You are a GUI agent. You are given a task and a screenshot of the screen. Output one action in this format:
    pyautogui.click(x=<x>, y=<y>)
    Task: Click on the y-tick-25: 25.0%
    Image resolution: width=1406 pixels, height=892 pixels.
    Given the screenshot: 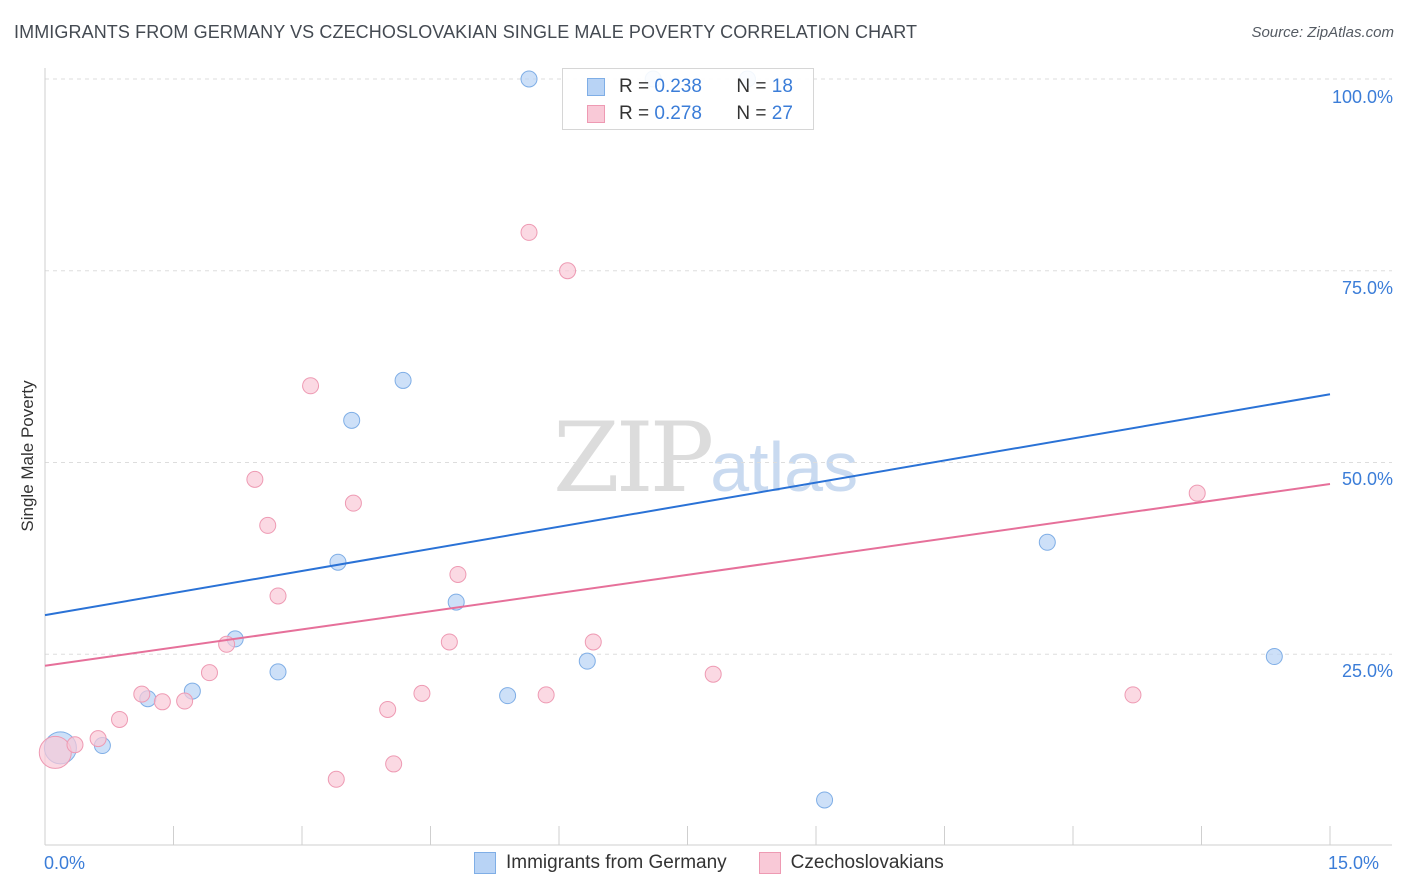 What is the action you would take?
    pyautogui.click(x=1367, y=671)
    